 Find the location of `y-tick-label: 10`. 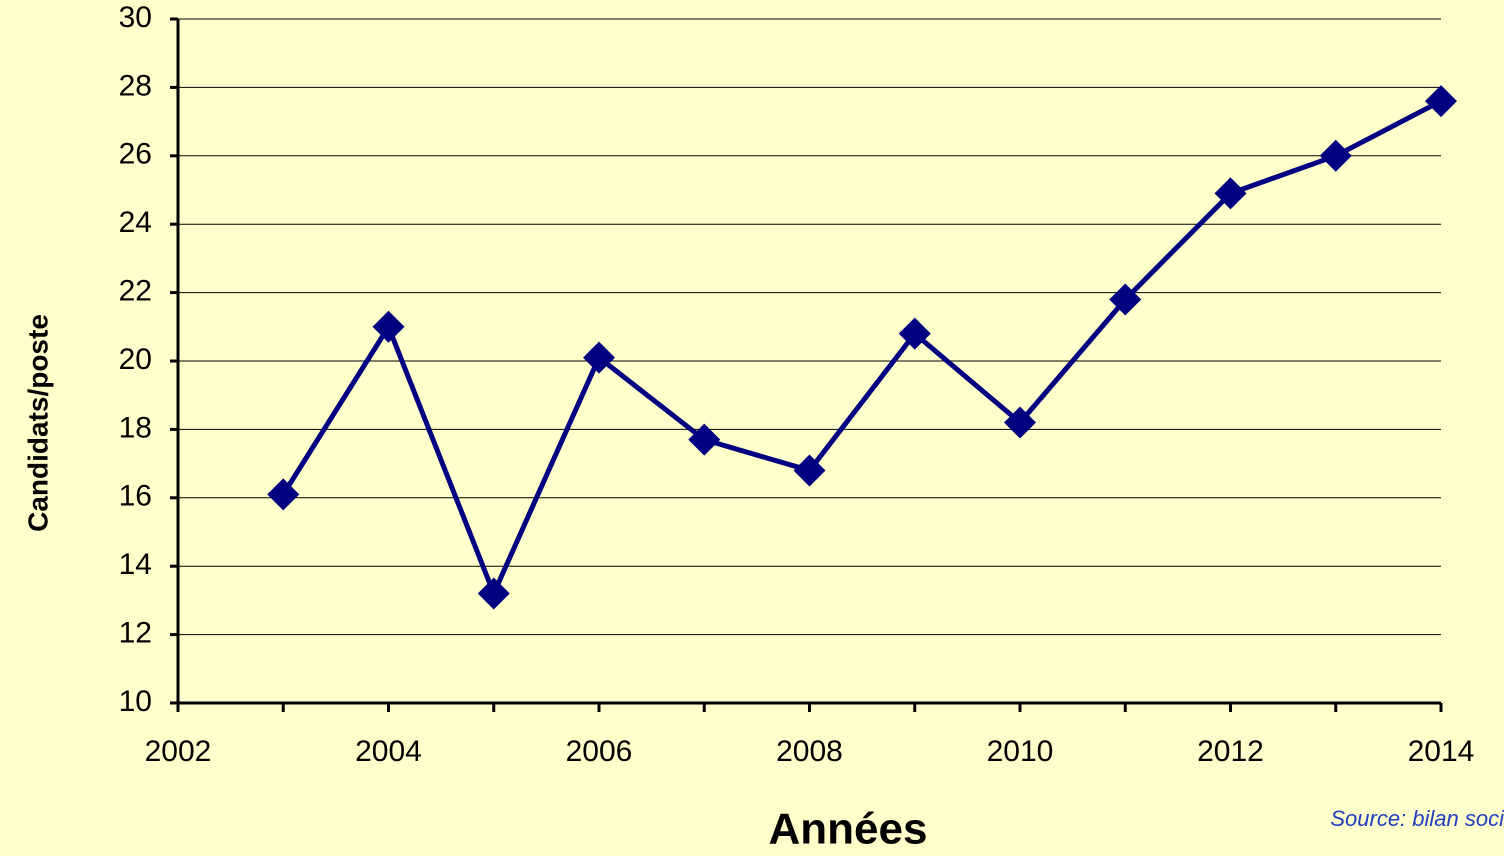

y-tick-label: 10 is located at coordinates (135, 701).